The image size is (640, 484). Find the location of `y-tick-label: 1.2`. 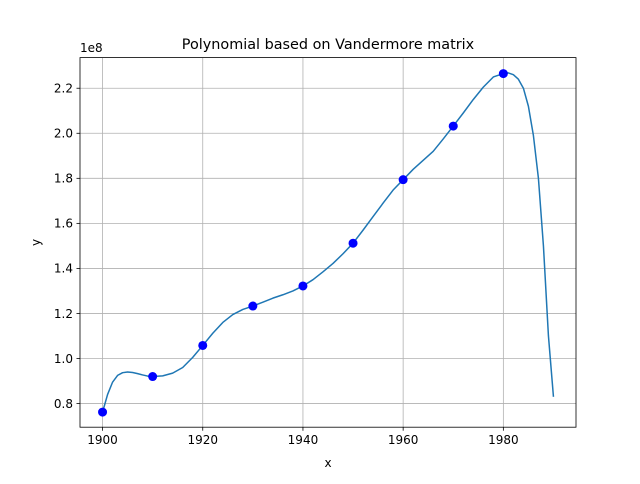

y-tick-label: 1.2 is located at coordinates (63, 314).